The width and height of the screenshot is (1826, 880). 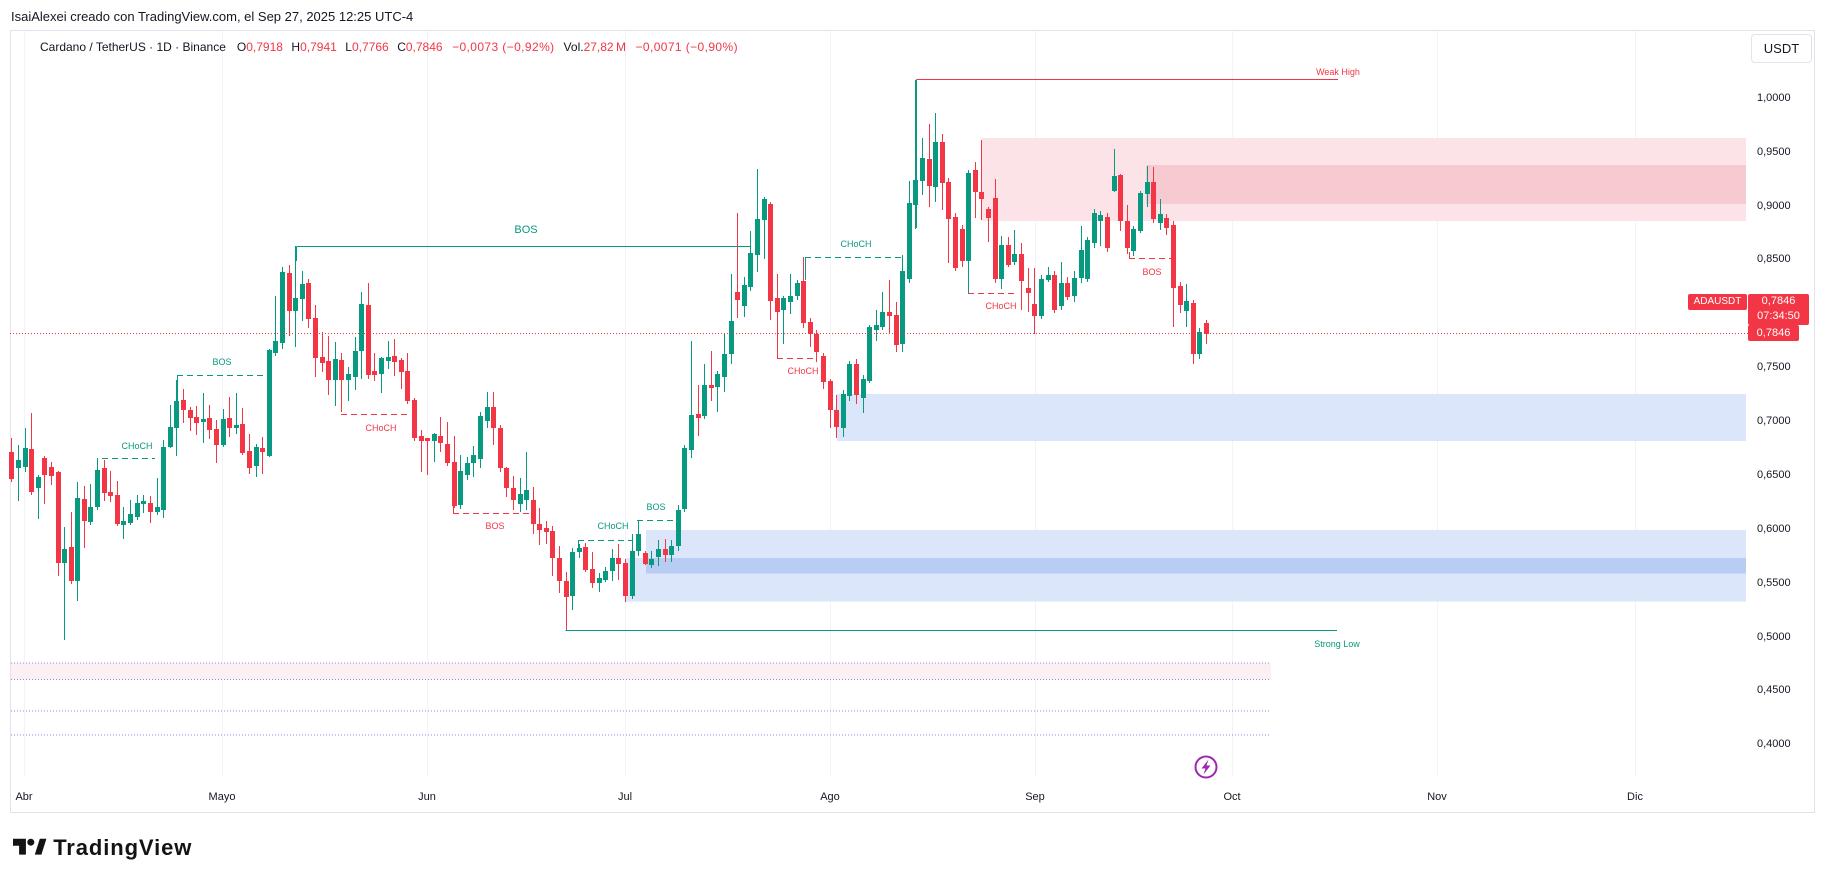 What do you see at coordinates (1337, 644) in the screenshot?
I see `svg-text: Strong Low` at bounding box center [1337, 644].